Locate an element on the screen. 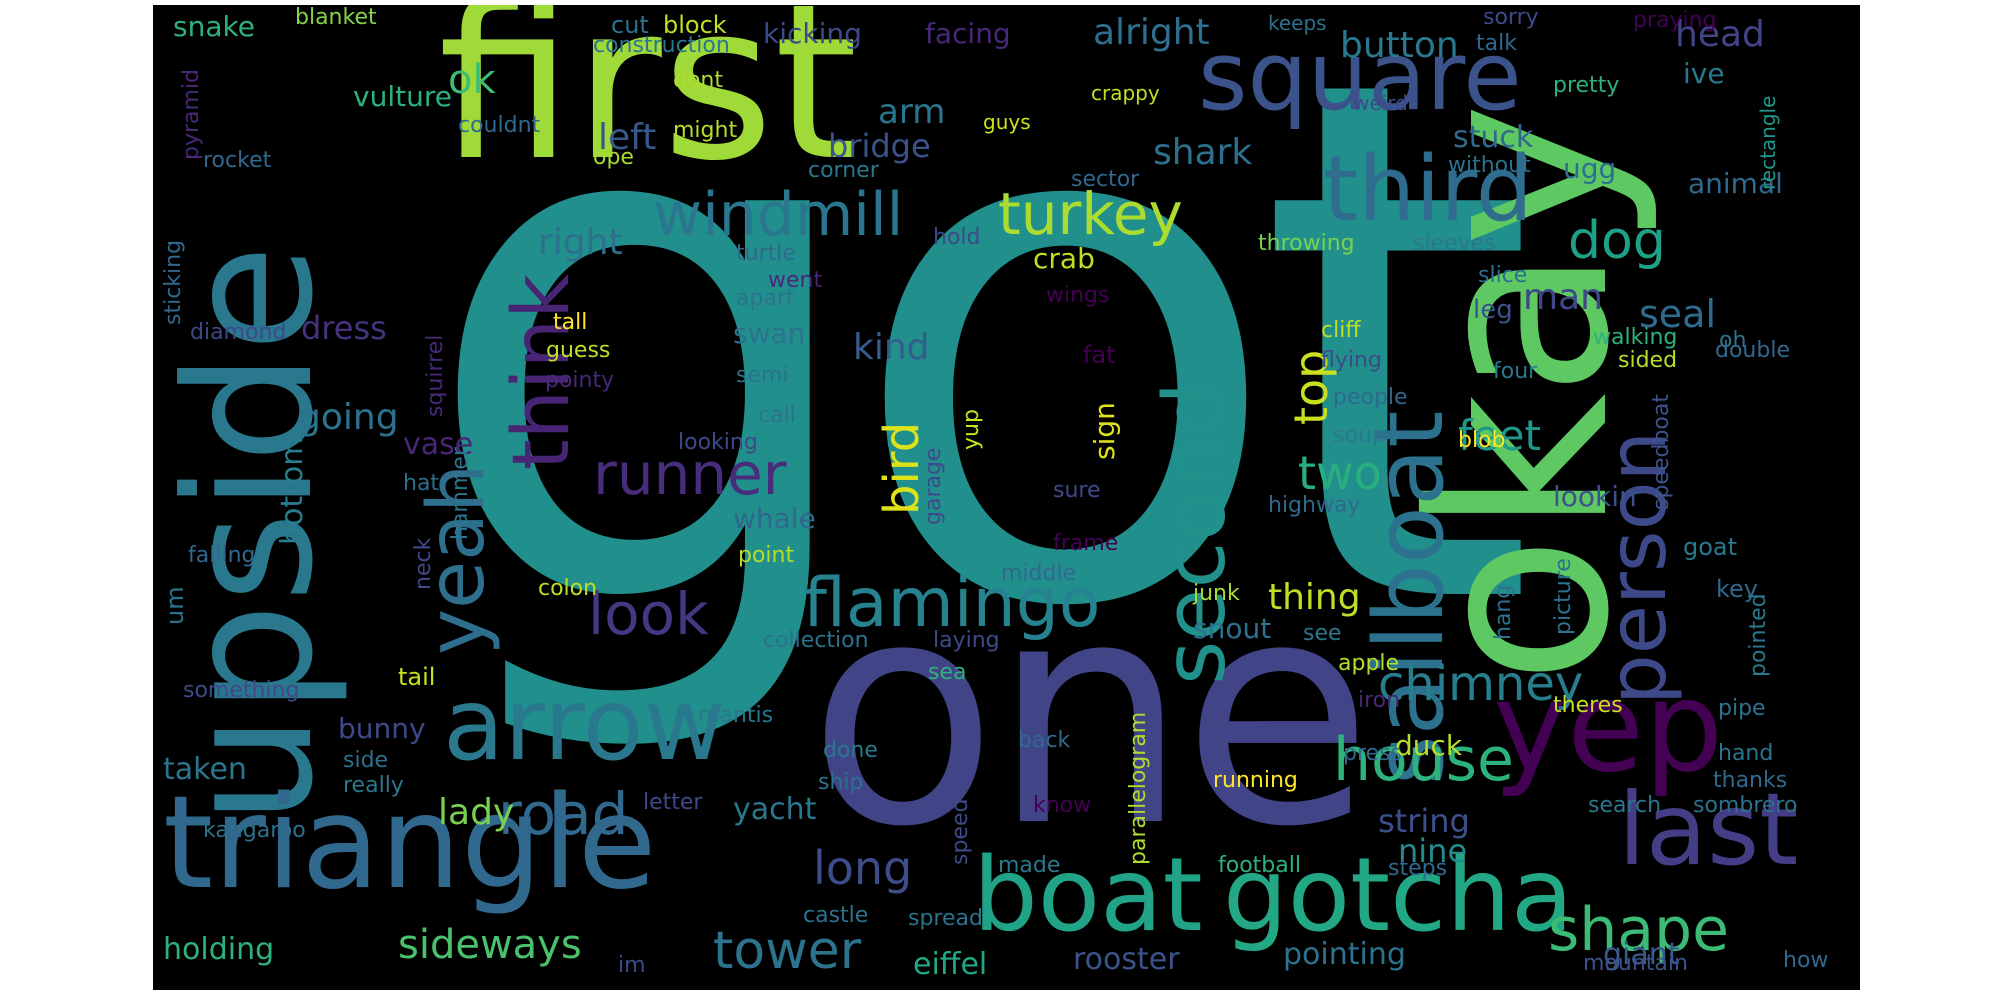 The height and width of the screenshot is (1000, 2000). word-cliff: cliff is located at coordinates (1341, 330).